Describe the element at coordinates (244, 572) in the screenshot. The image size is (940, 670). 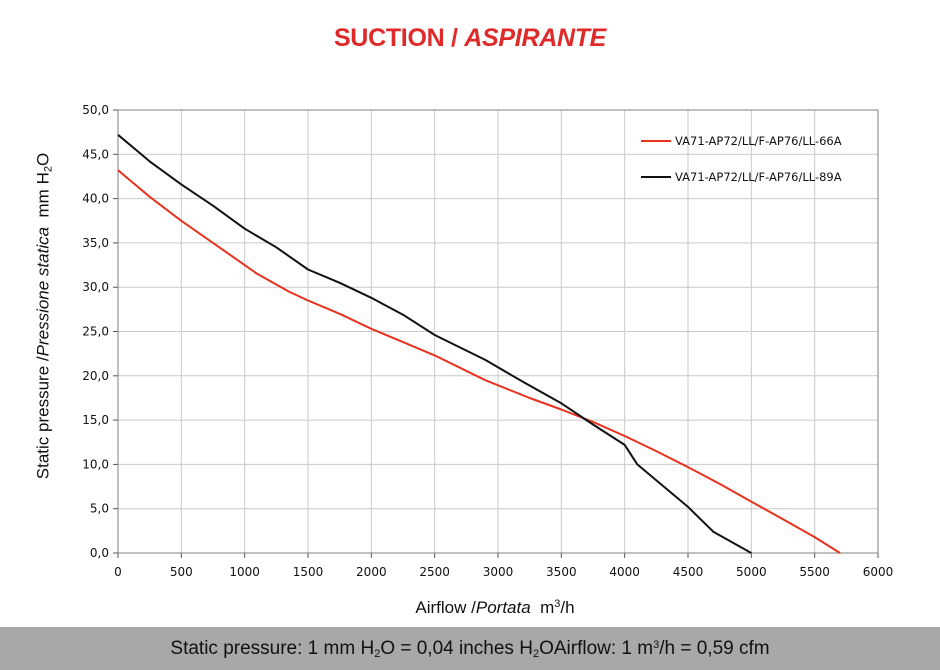
I see `x-tick-label: 1000` at that location.